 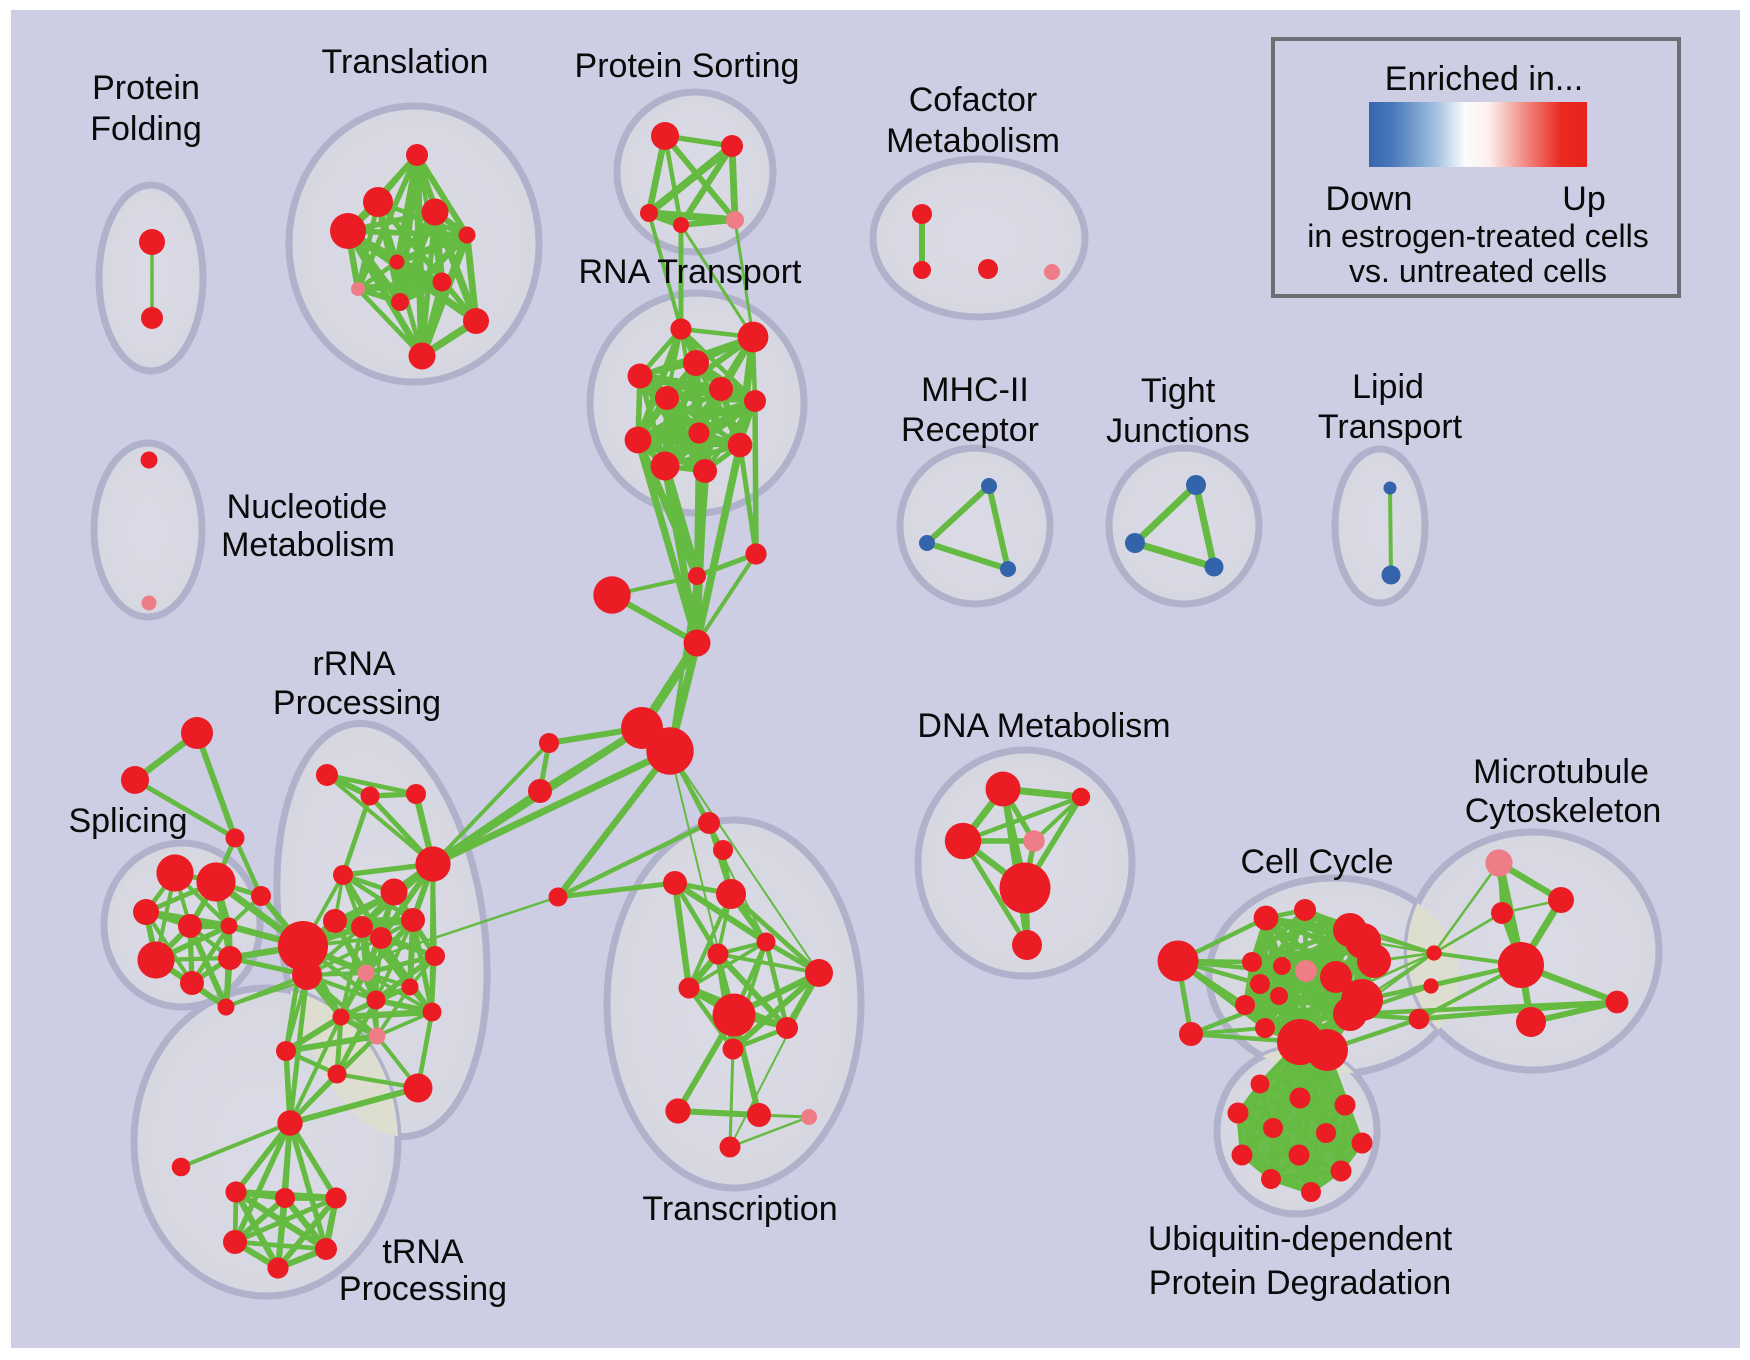 I want to click on svg-text: Protein Sorting, so click(x=687, y=66).